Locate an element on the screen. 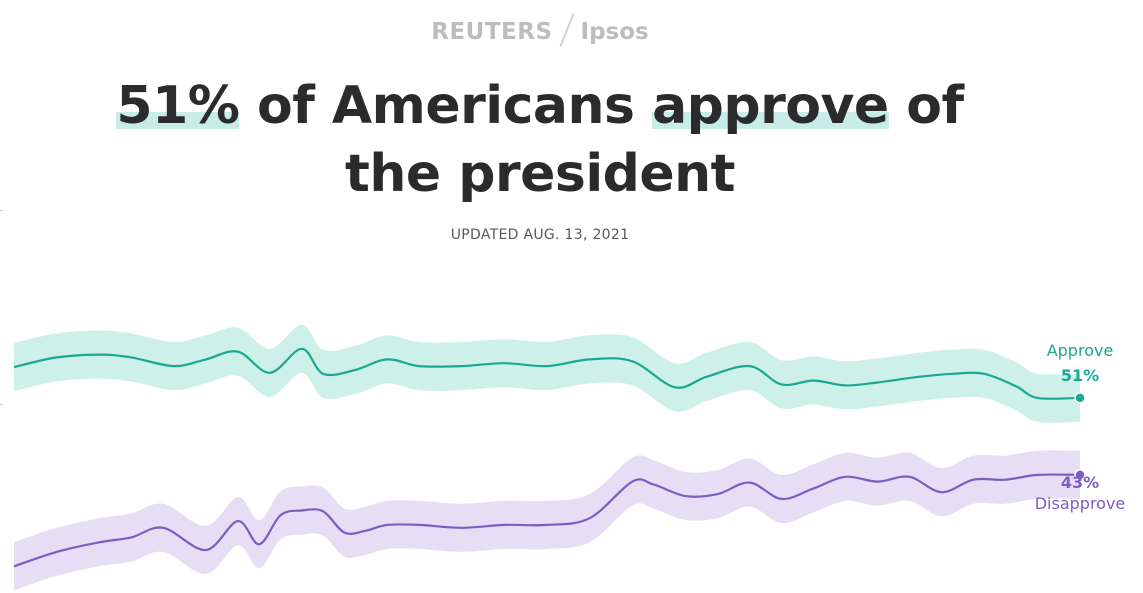  brand-logo: REUTERS Ipsos is located at coordinates (540, 30).